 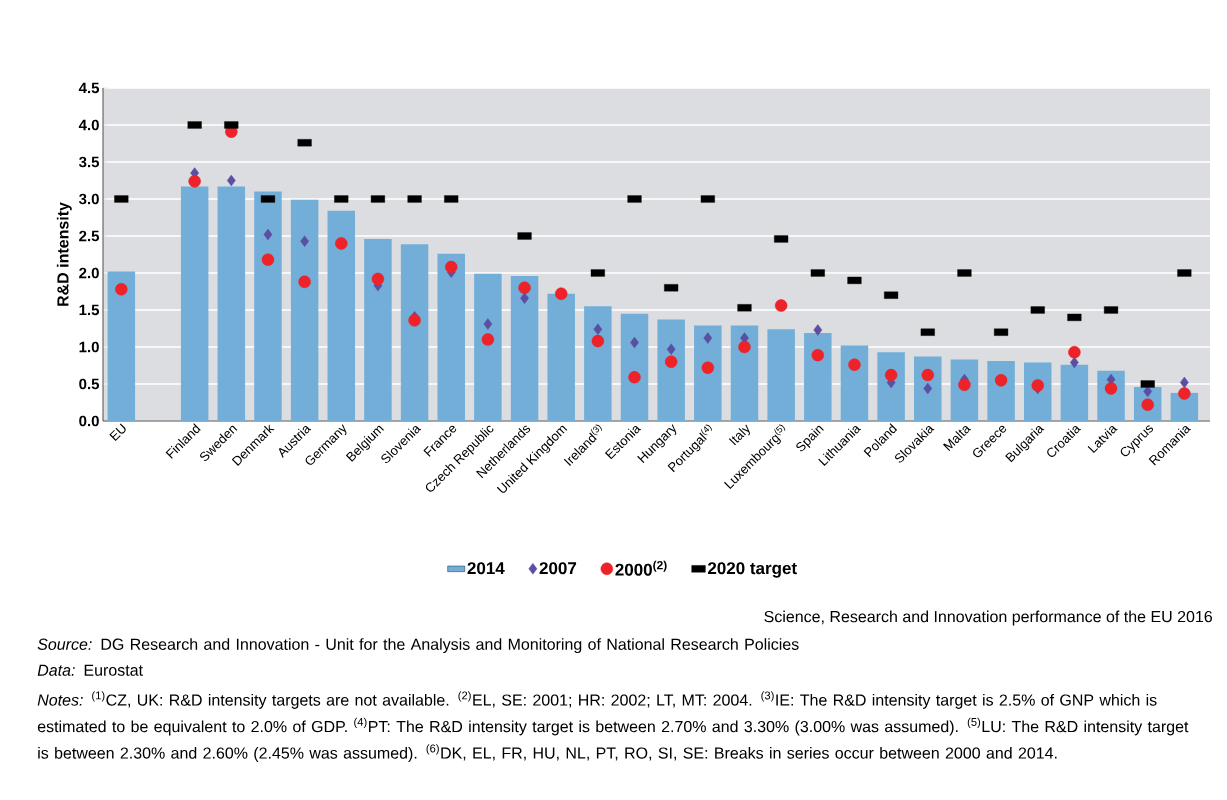 I want to click on y-tick-label: 1.5, so click(x=89, y=310).